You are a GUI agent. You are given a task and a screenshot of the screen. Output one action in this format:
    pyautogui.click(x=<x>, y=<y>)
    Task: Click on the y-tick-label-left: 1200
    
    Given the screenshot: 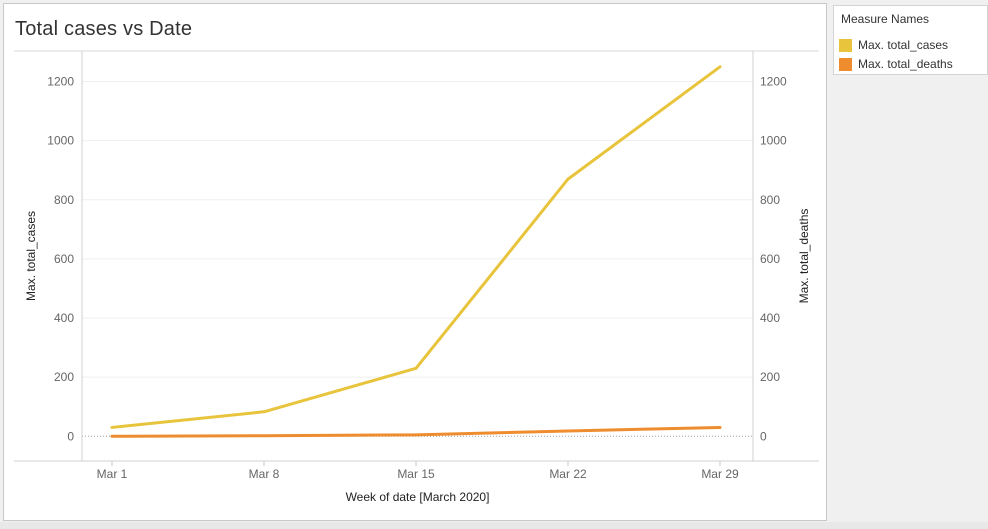 What is the action you would take?
    pyautogui.click(x=60, y=82)
    